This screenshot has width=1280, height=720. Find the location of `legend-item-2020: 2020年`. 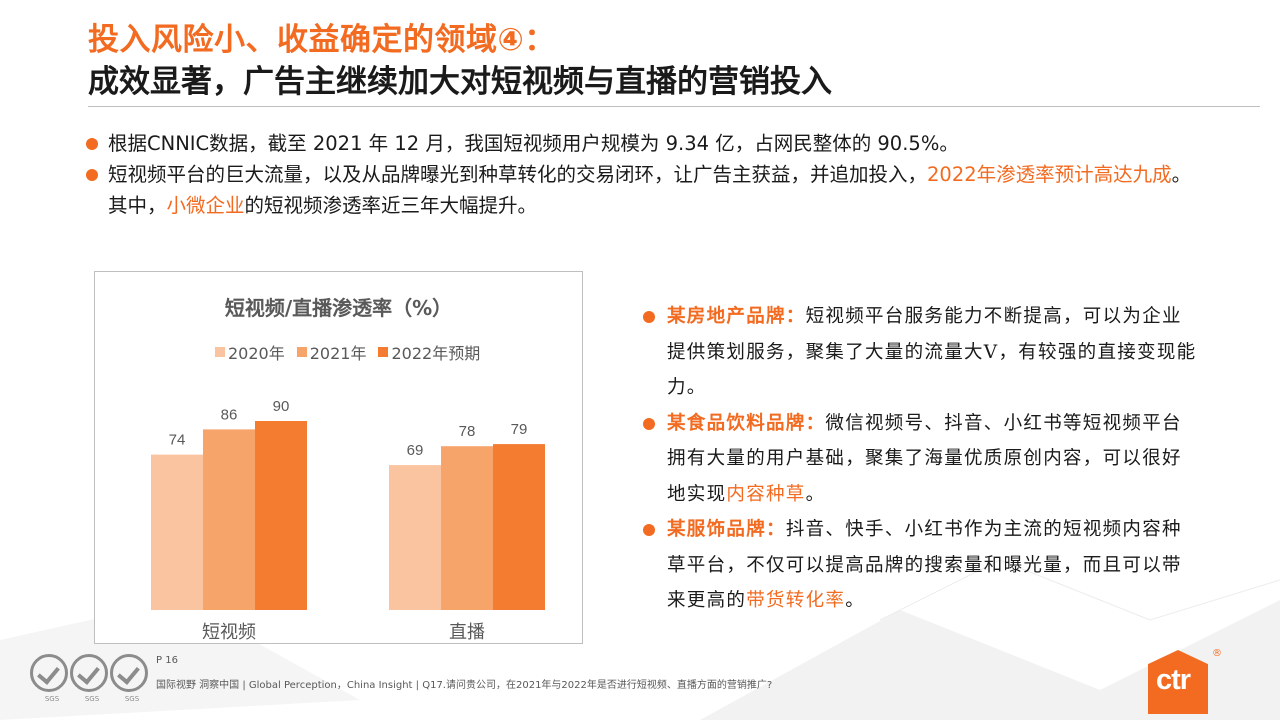

legend-item-2020: 2020年 is located at coordinates (250, 352).